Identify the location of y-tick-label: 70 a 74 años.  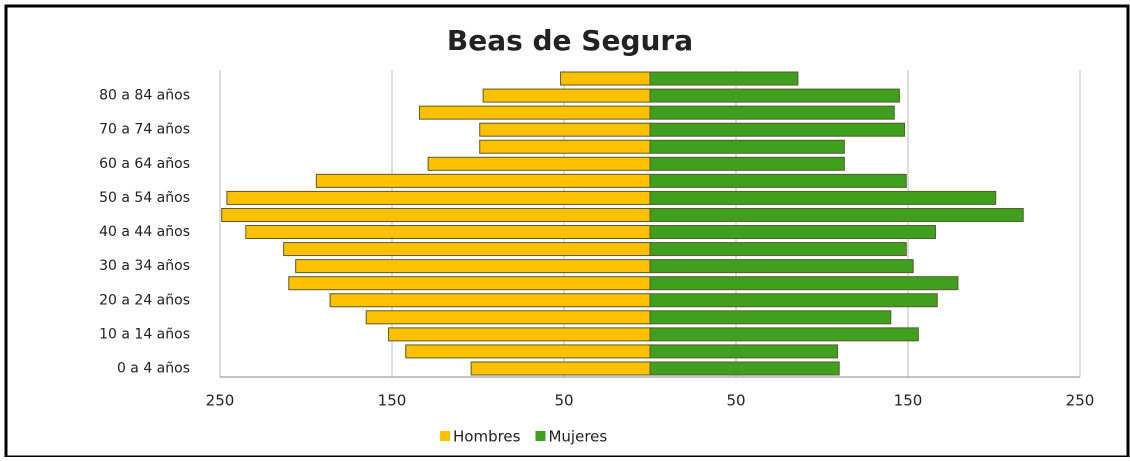
(144, 130).